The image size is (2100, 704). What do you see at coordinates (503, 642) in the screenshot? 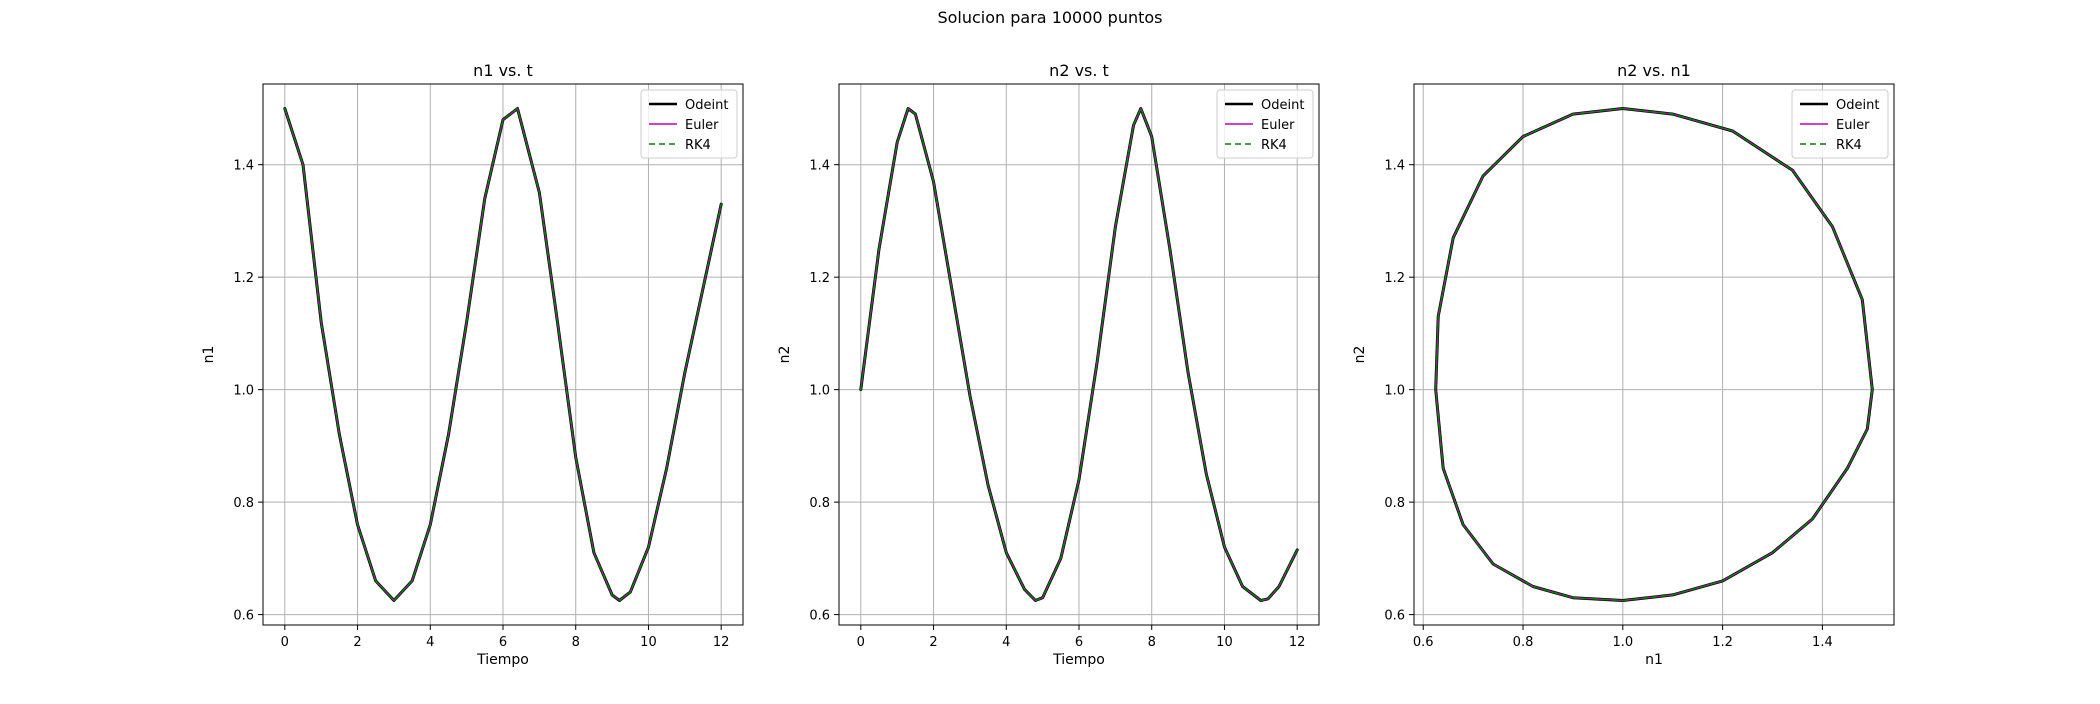
I see `chart1-x-tick-label: 6` at bounding box center [503, 642].